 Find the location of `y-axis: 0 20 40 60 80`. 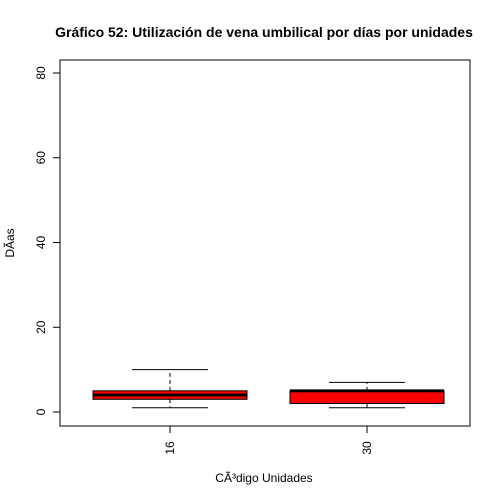

y-axis: 0 20 40 60 80 is located at coordinates (47, 240).